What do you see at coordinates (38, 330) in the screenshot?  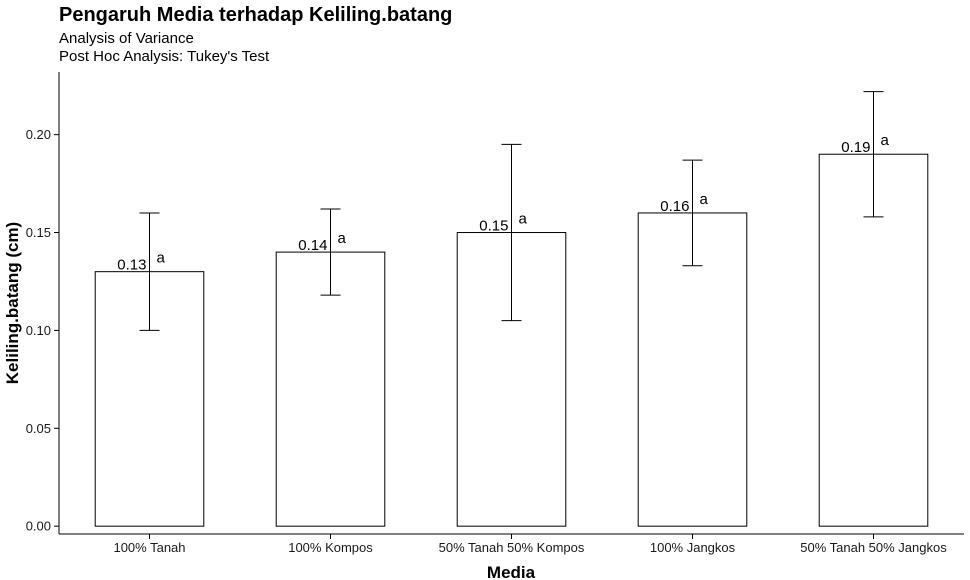 I see `y-tick-label: 0.10` at bounding box center [38, 330].